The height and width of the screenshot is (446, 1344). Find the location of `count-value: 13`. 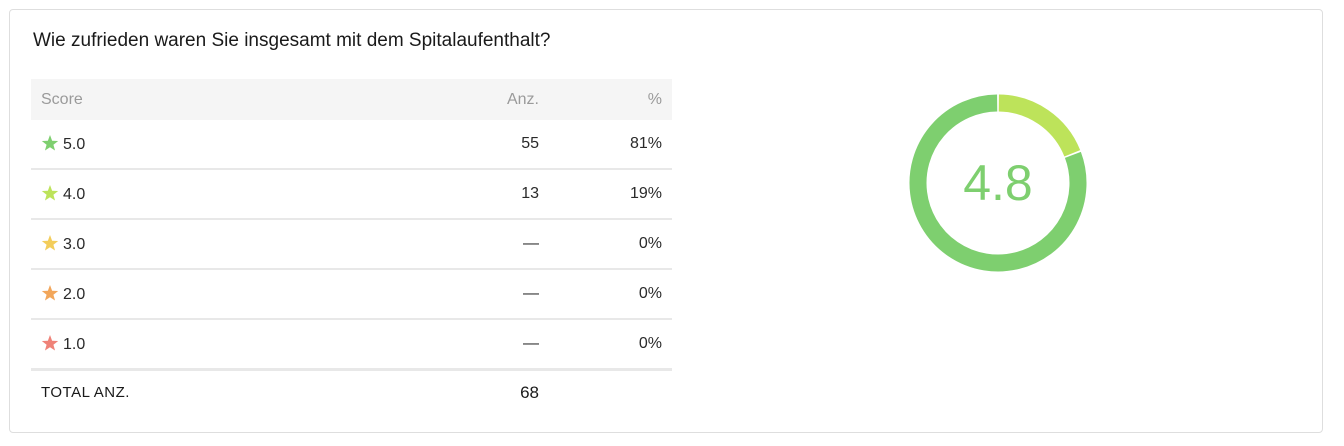

count-value: 13 is located at coordinates (430, 193).